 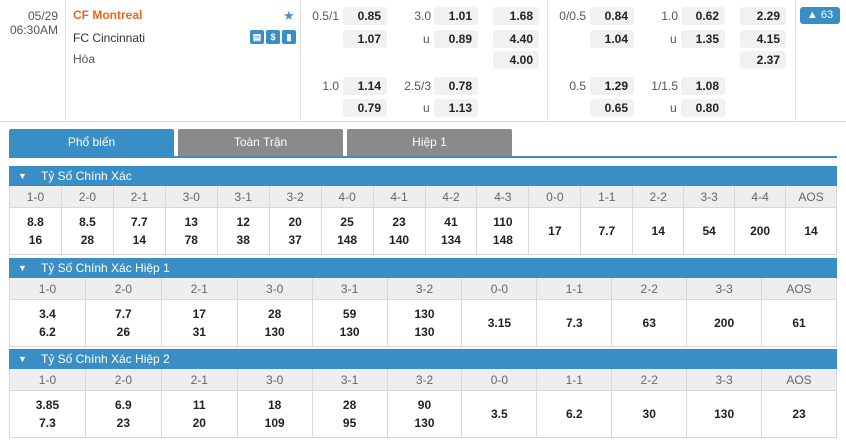 What do you see at coordinates (499, 323) in the screenshot?
I see `score-odds: 3.15` at bounding box center [499, 323].